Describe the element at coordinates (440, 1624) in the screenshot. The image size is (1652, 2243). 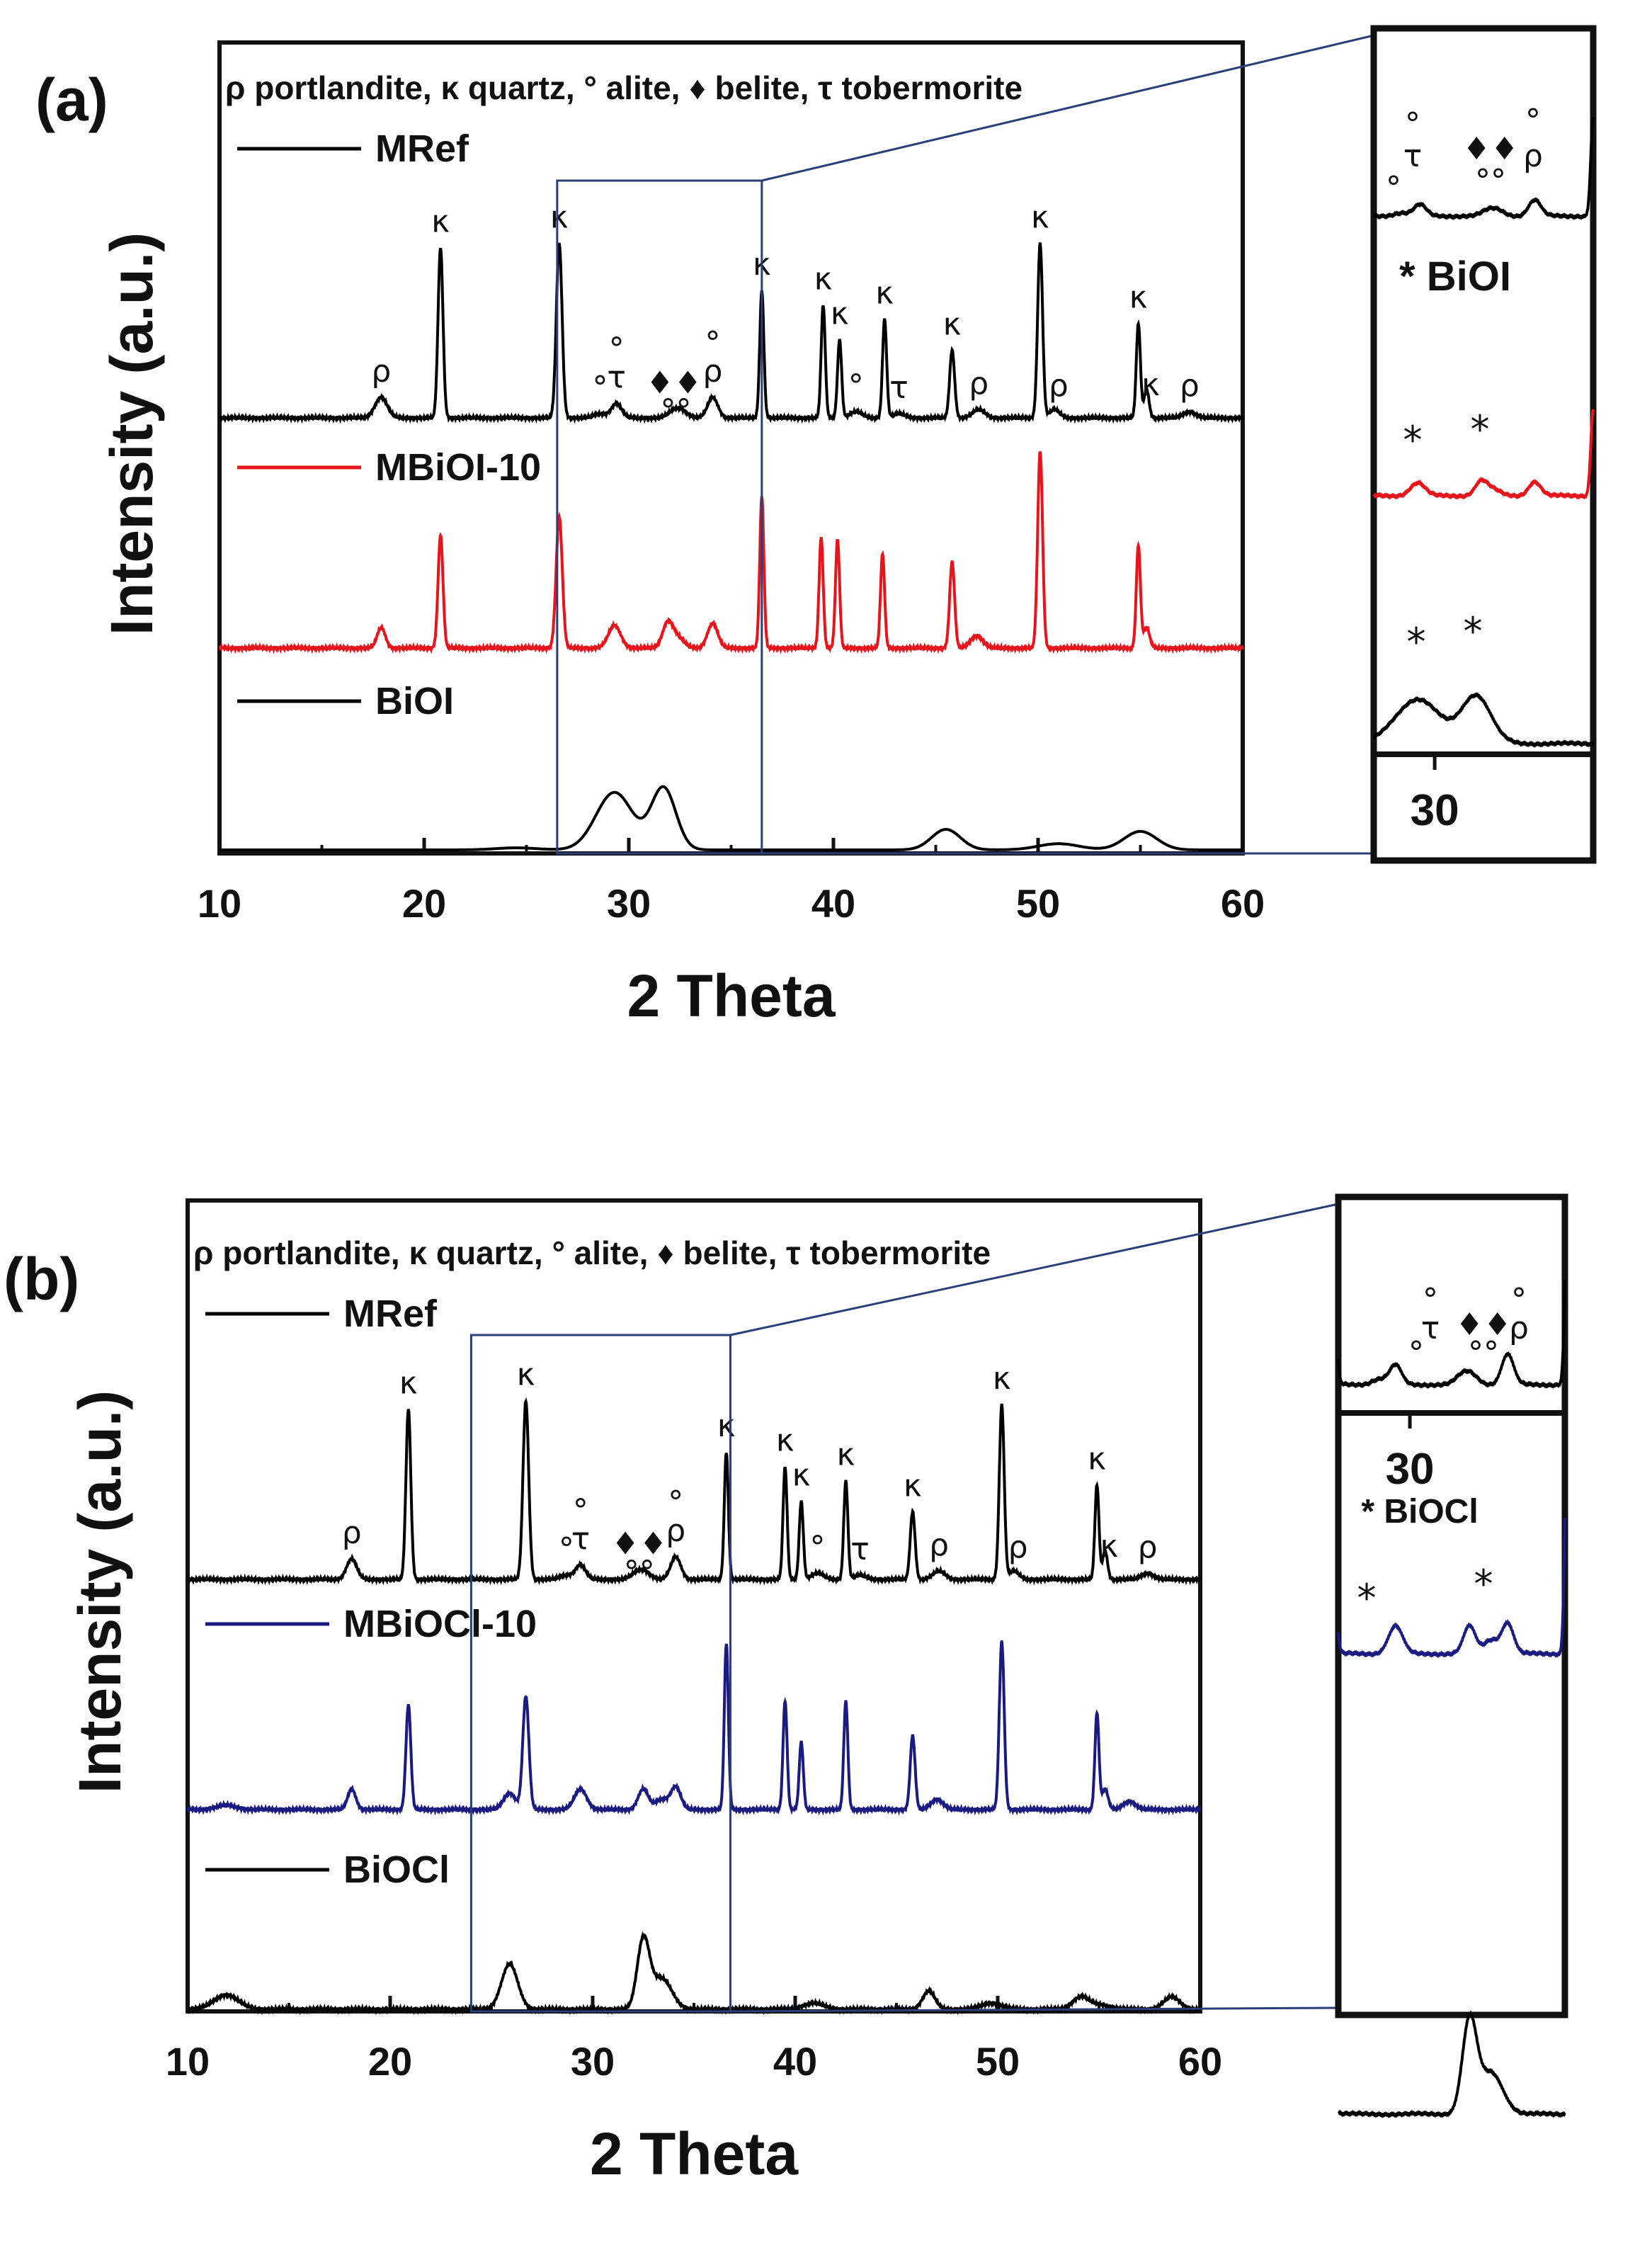
I see `legend-label: MBiOCl-10` at that location.